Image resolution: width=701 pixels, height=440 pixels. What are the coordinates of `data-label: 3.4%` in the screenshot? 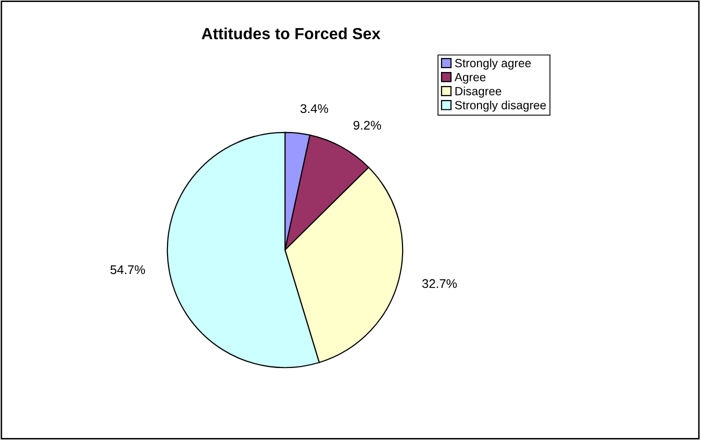 It's located at (314, 109).